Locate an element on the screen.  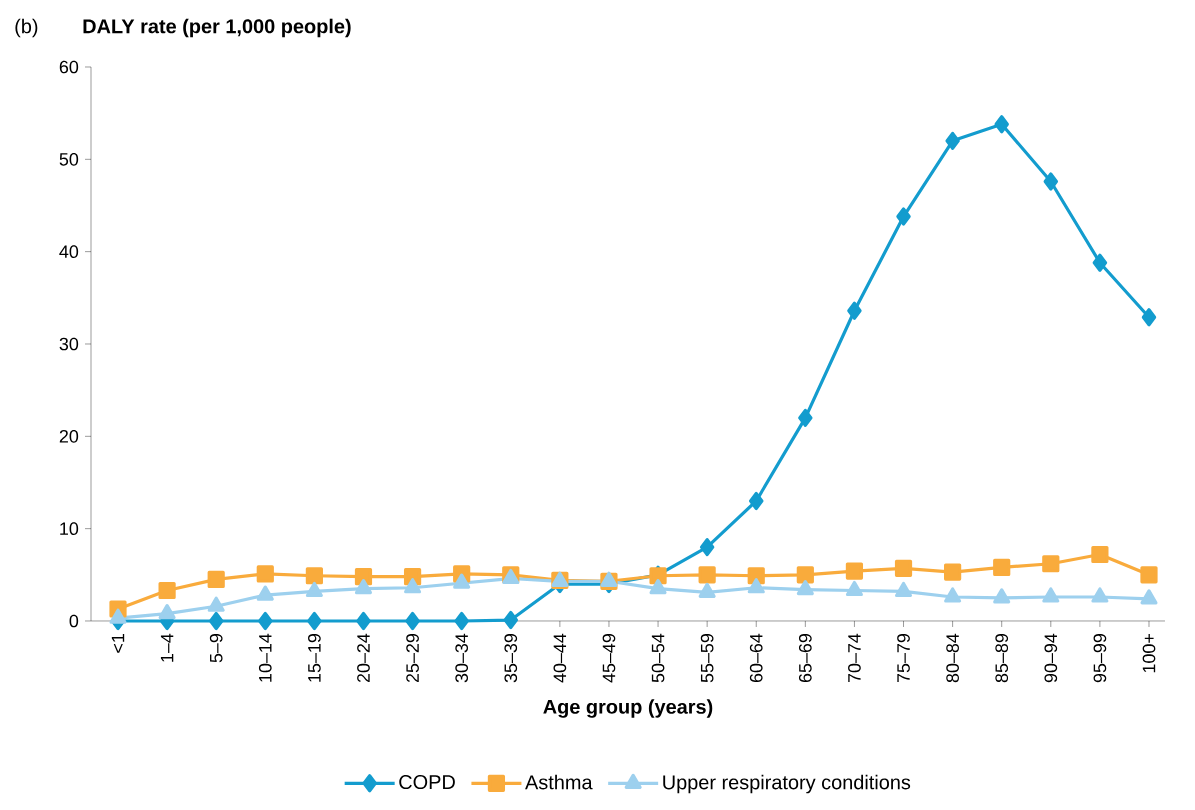
x-tick-label: 80–84 is located at coordinates (952, 658).